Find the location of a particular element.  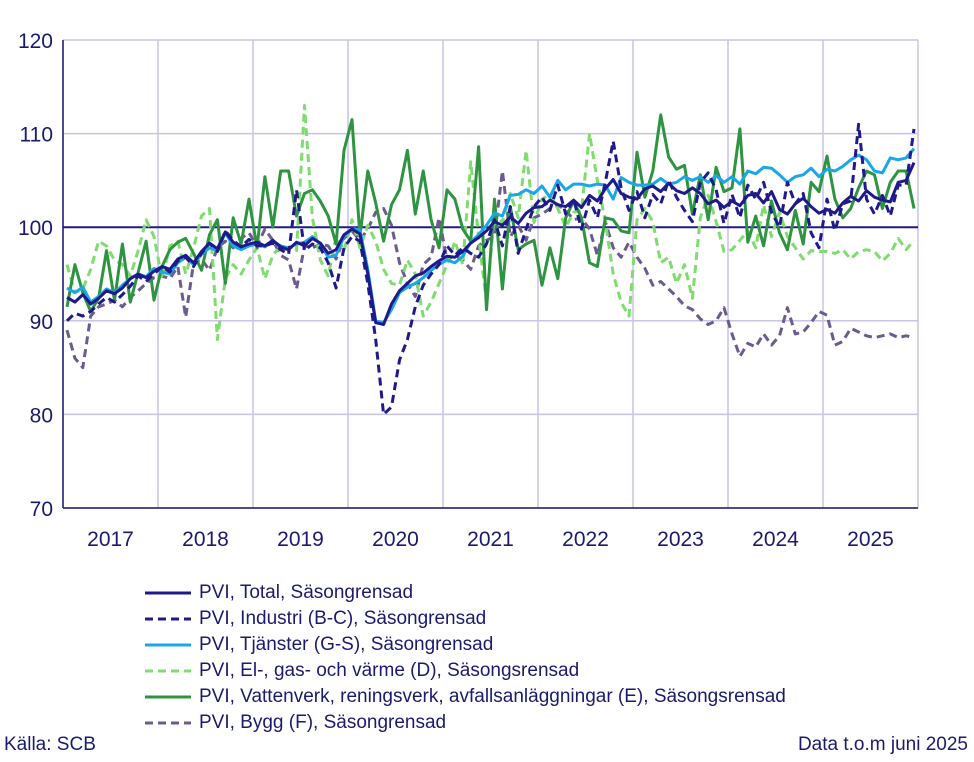

x-tick-label: 2018 is located at coordinates (205, 539).